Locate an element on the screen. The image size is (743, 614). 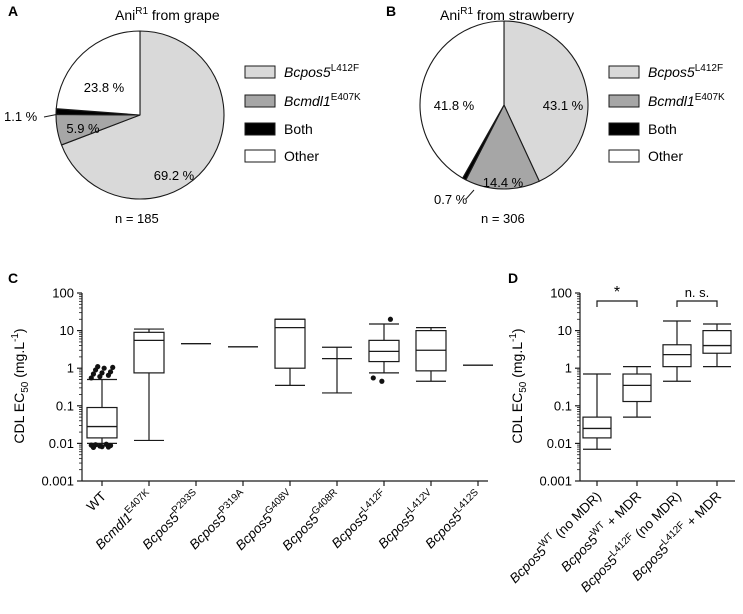
pie-b-slice-other is located at coordinates (462, 99).